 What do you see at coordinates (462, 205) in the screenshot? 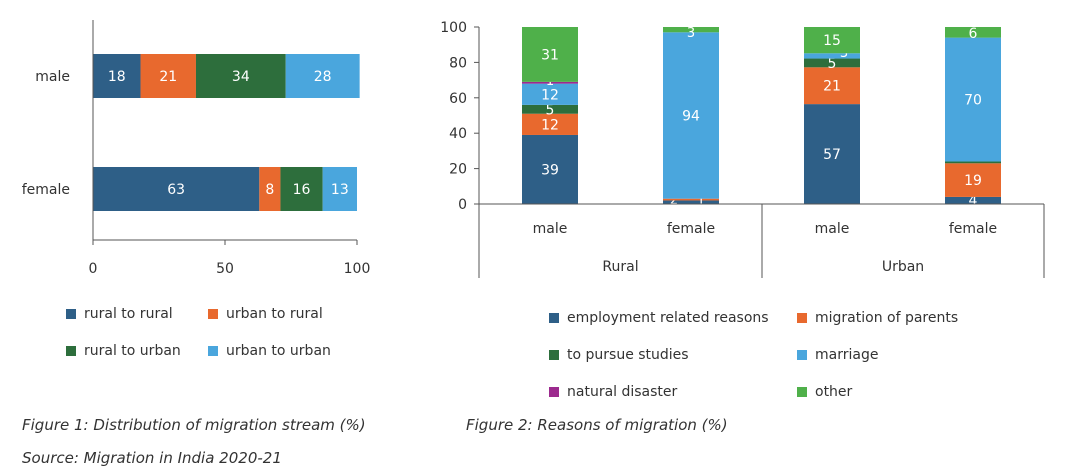
I see `fig2-y-tick-label: 0` at bounding box center [462, 205].